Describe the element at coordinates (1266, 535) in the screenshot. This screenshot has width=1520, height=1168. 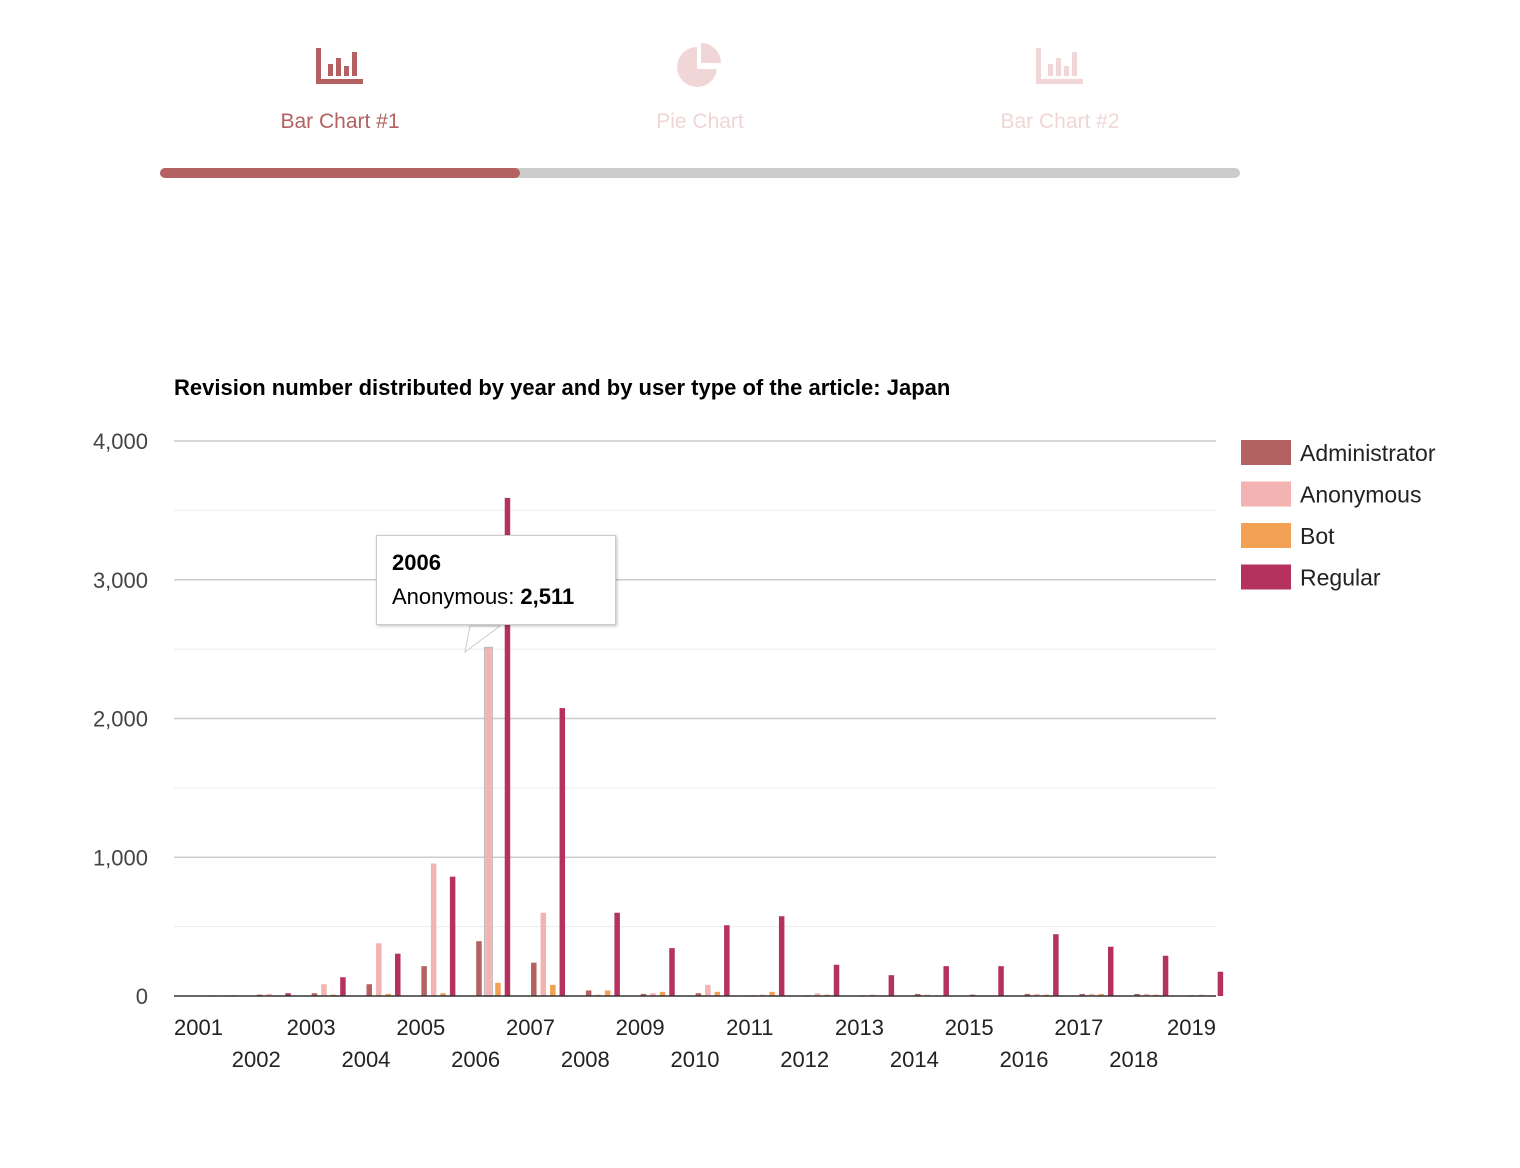
I see `legend-swatch-bot` at that location.